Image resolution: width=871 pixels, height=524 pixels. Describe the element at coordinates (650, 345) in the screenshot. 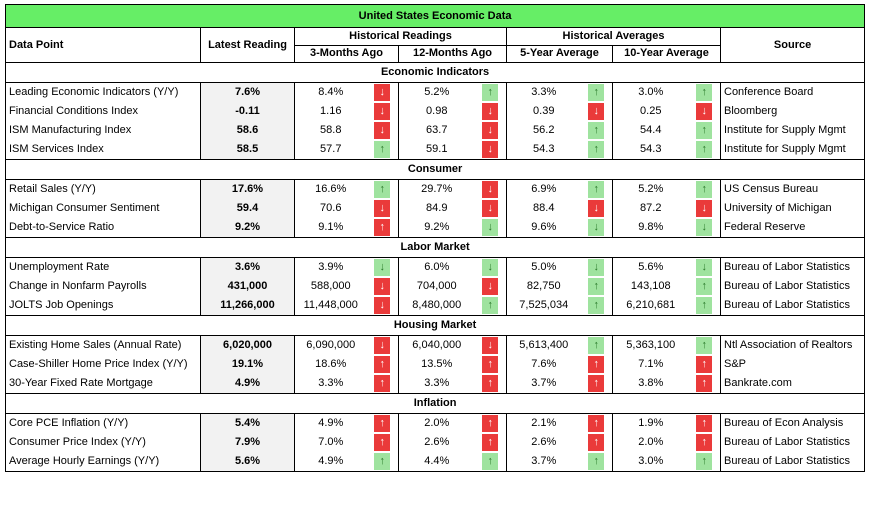

I see `10-year-value: 5,363,100` at that location.